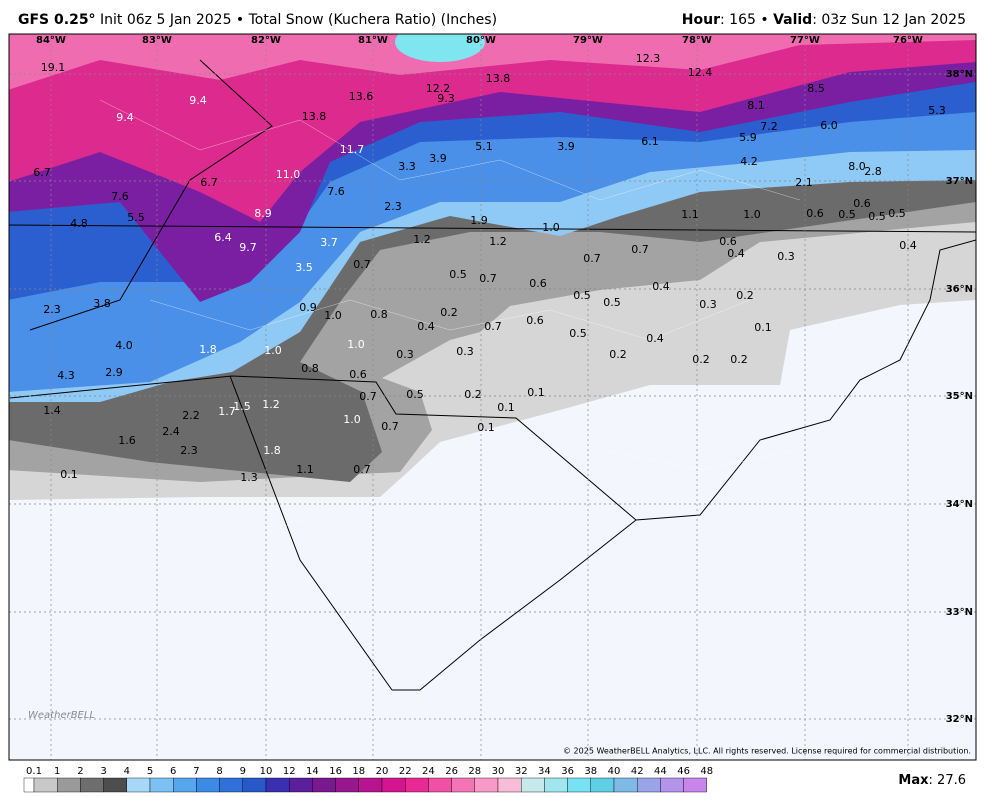  Describe the element at coordinates (660, 771) in the screenshot. I see `legend-tick: 44` at that location.